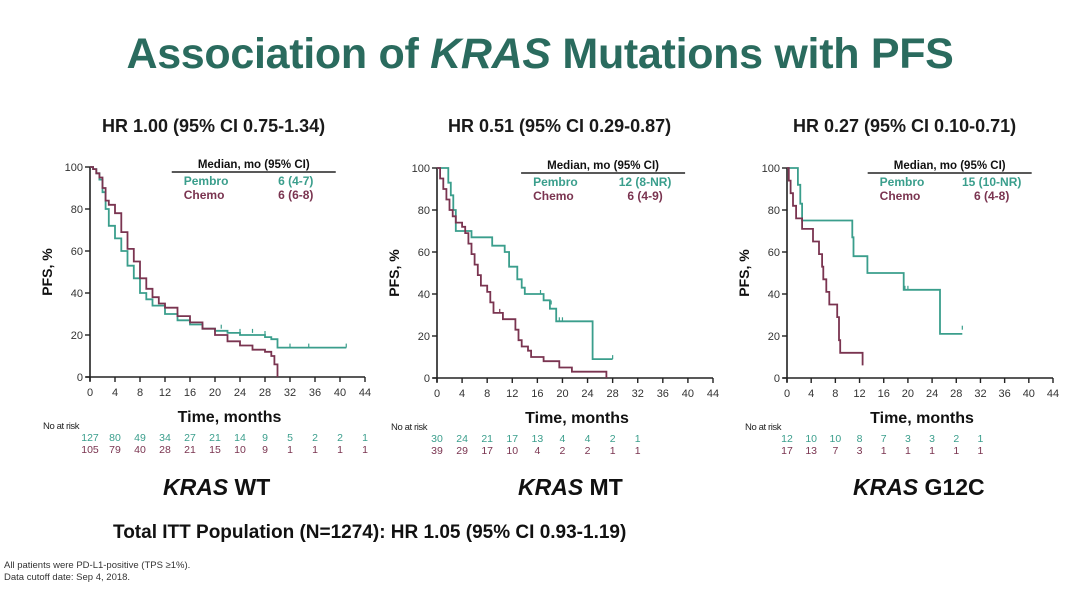  What do you see at coordinates (462, 439) in the screenshot?
I see `at-risk-pembro: 24` at bounding box center [462, 439].